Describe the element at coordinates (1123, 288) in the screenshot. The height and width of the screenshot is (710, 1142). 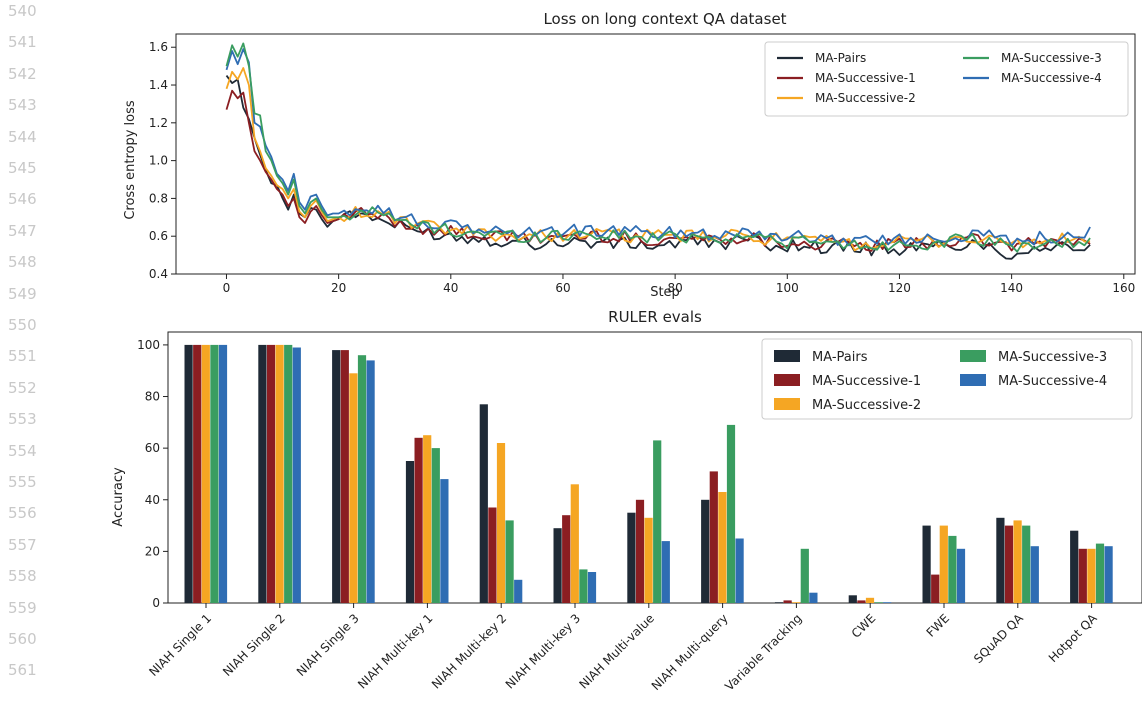
I see `x-tick-label: 160` at that location.